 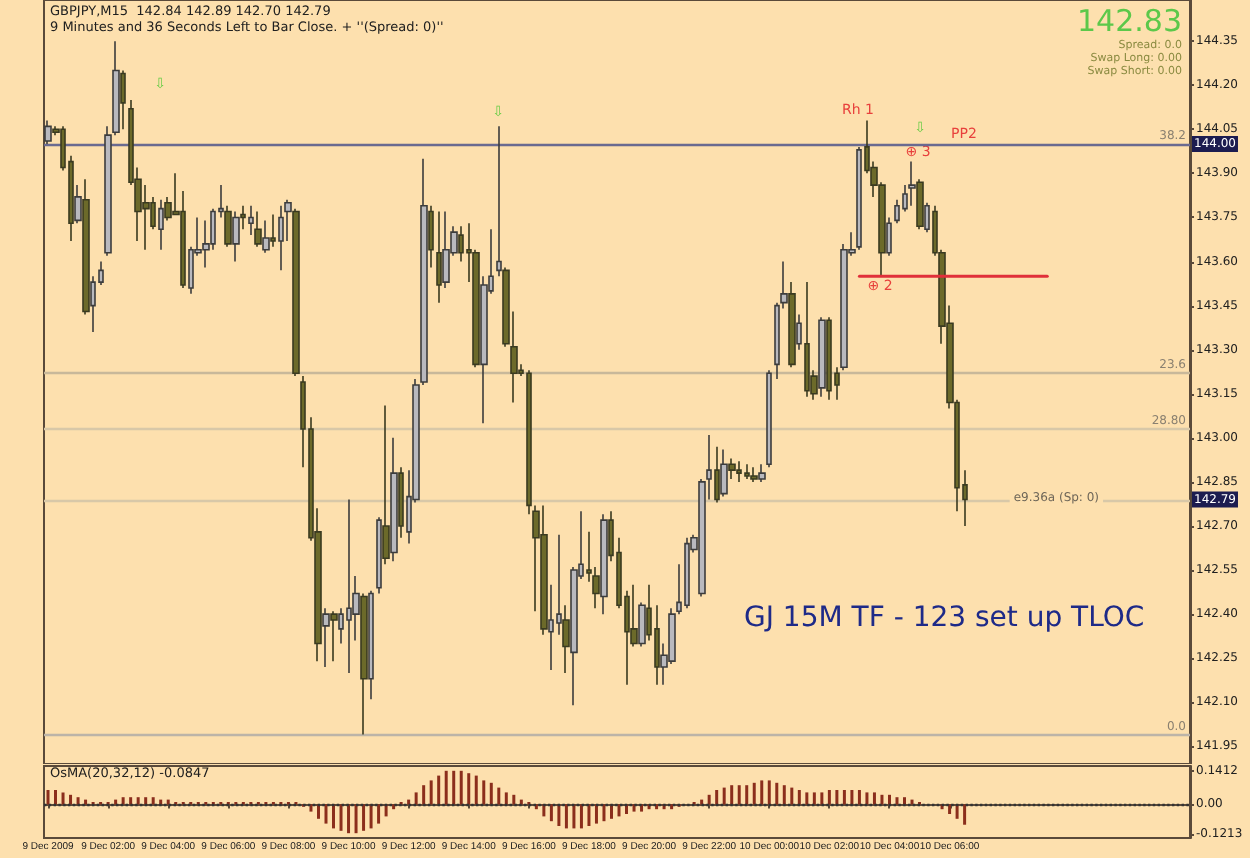 What do you see at coordinates (1130, 21) in the screenshot?
I see `annotation: 142.83` at bounding box center [1130, 21].